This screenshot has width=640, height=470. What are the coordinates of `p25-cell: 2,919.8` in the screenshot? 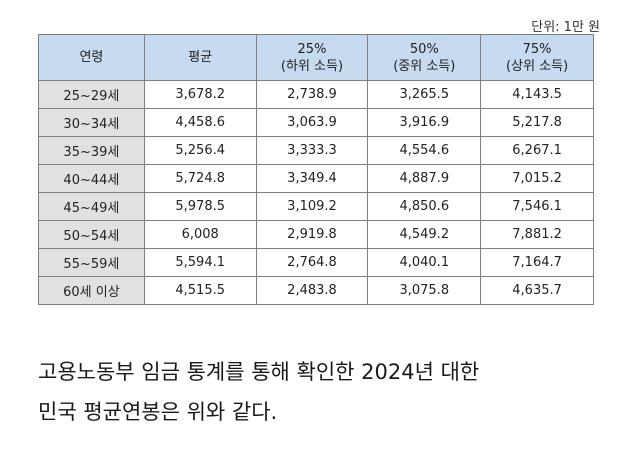 It's located at (312, 234).